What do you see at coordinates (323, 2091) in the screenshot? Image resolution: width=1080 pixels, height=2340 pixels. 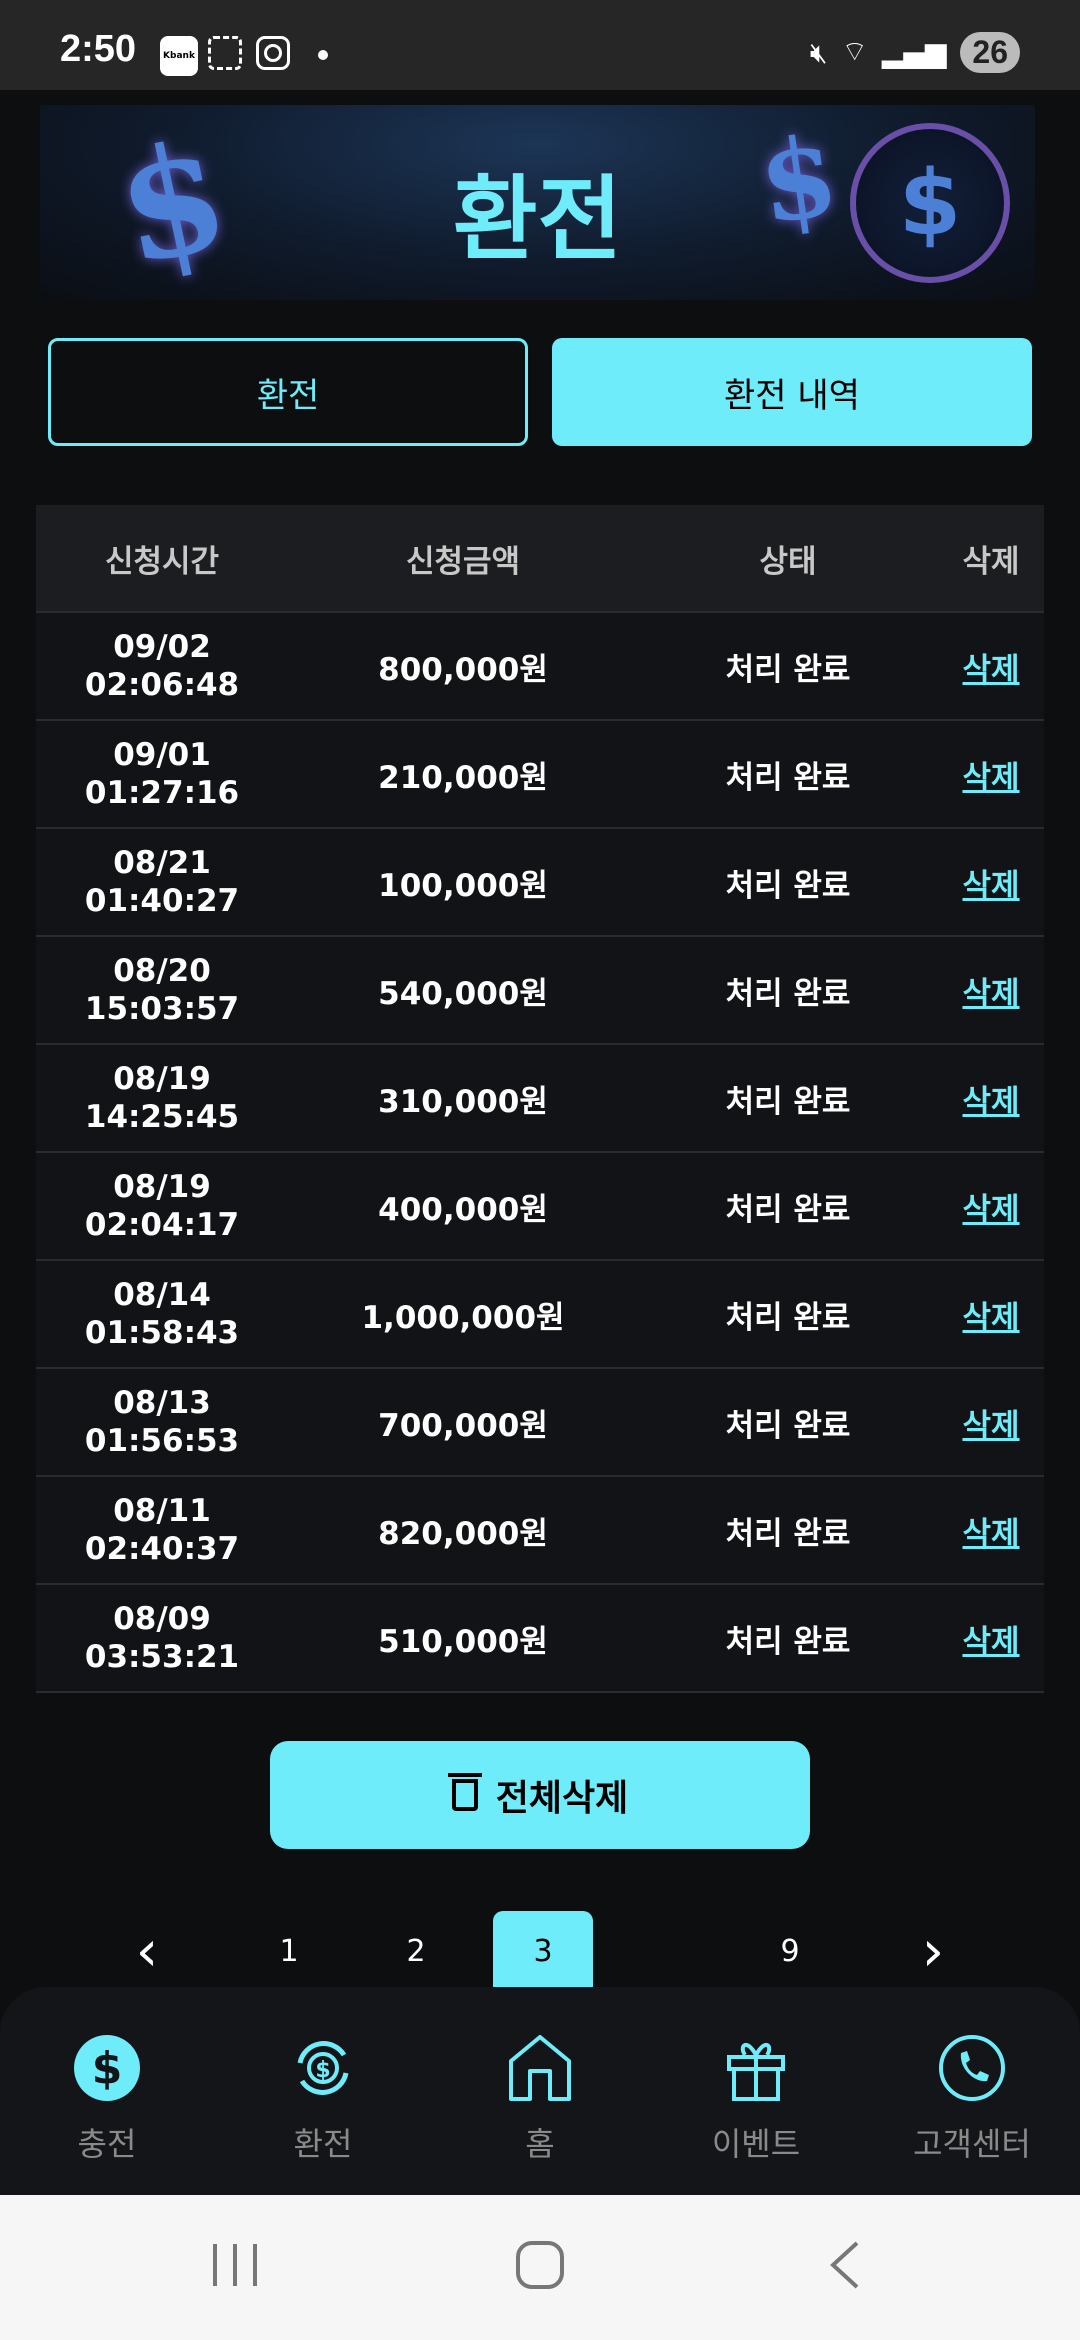 I see `nav-exchange: $ 환전` at bounding box center [323, 2091].